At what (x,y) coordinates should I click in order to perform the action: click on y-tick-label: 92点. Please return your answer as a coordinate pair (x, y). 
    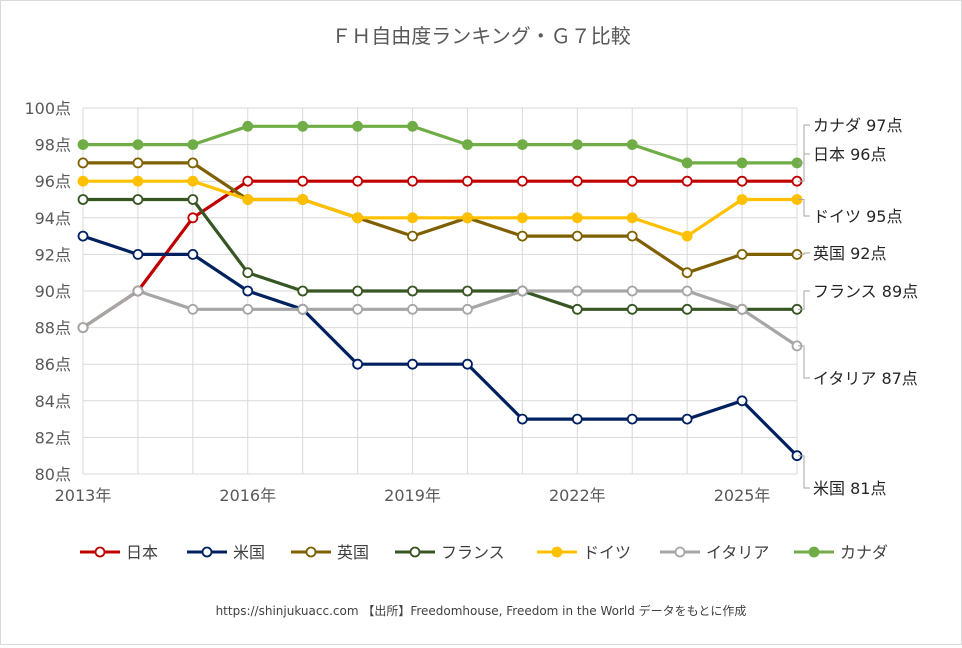
    Looking at the image, I should click on (53, 254).